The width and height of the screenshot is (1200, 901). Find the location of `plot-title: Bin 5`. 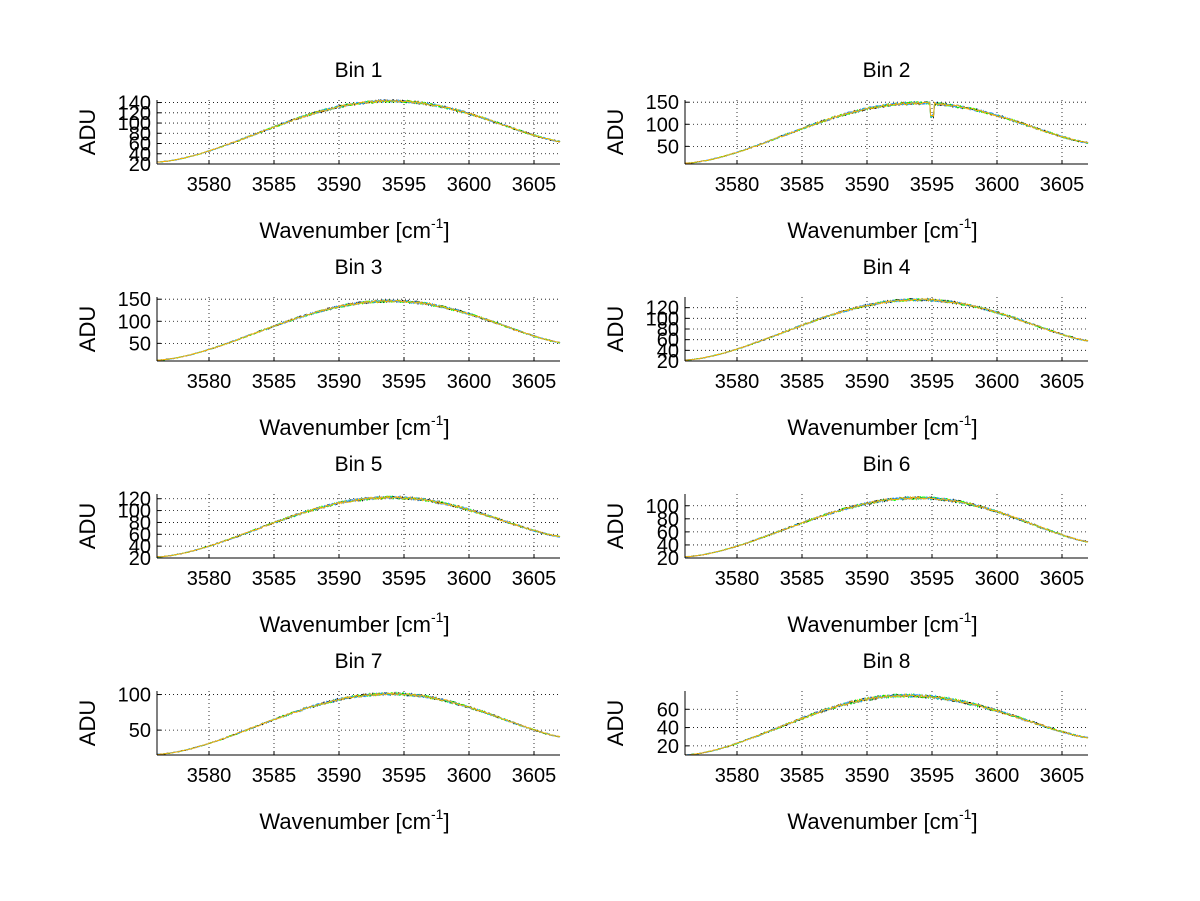

plot-title: Bin 5 is located at coordinates (359, 464).